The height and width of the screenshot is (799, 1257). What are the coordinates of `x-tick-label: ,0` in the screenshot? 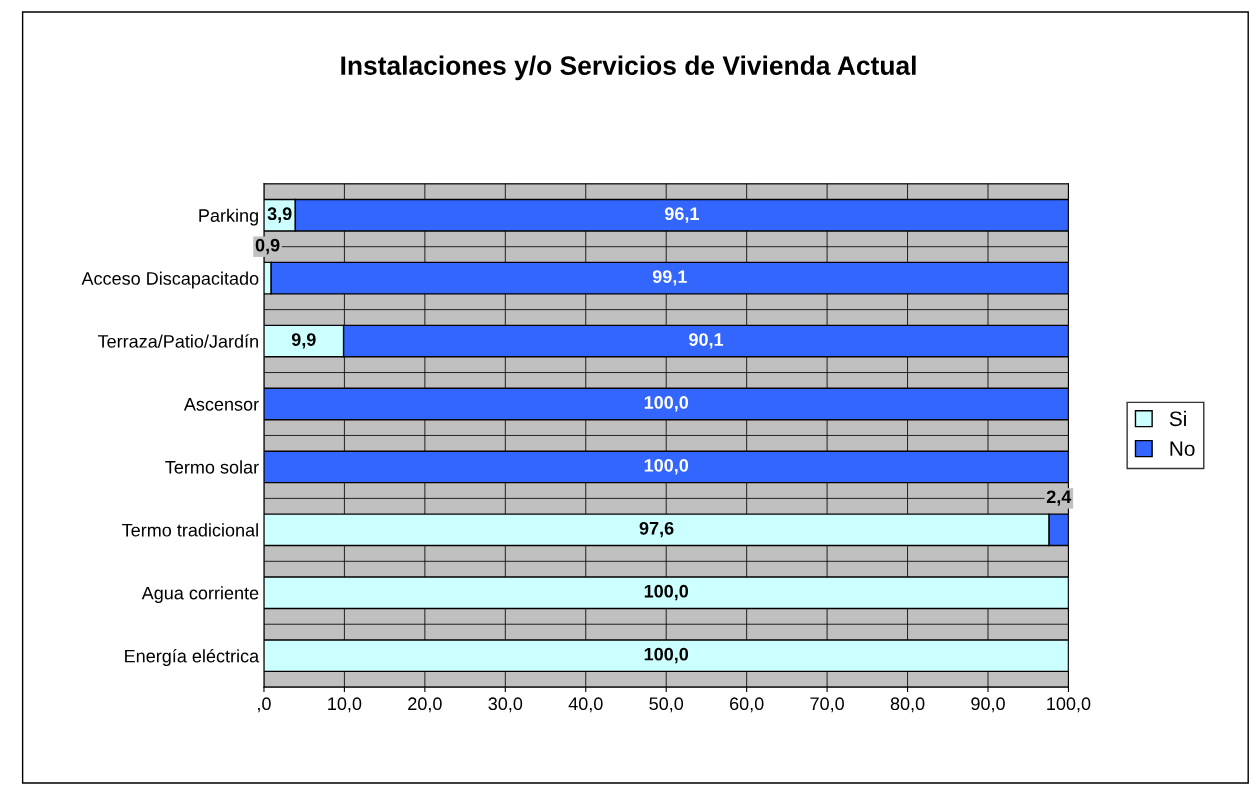 It's located at (264, 705).